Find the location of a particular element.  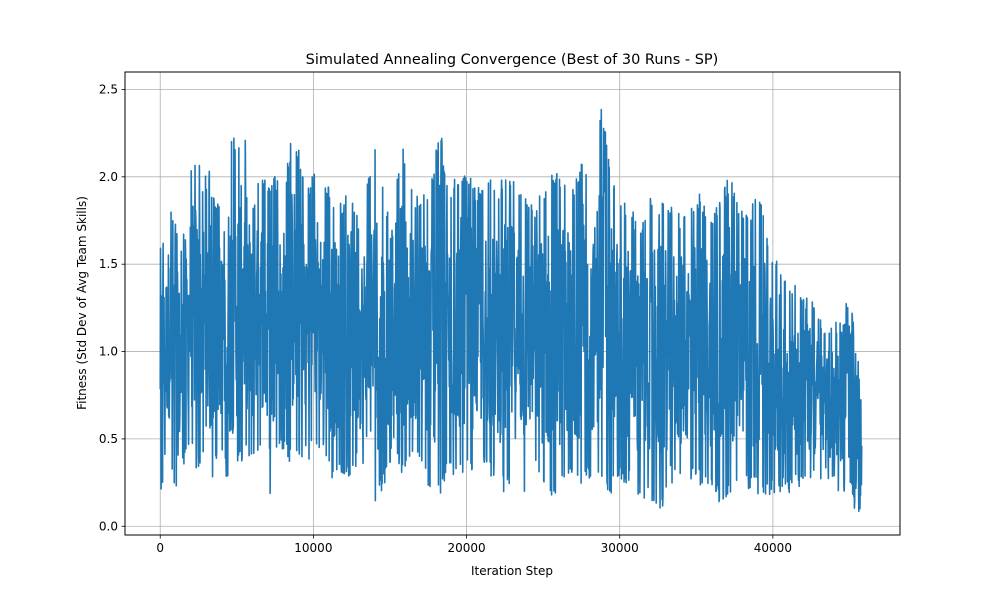

y-tick-label: 0.5 is located at coordinates (108, 439).